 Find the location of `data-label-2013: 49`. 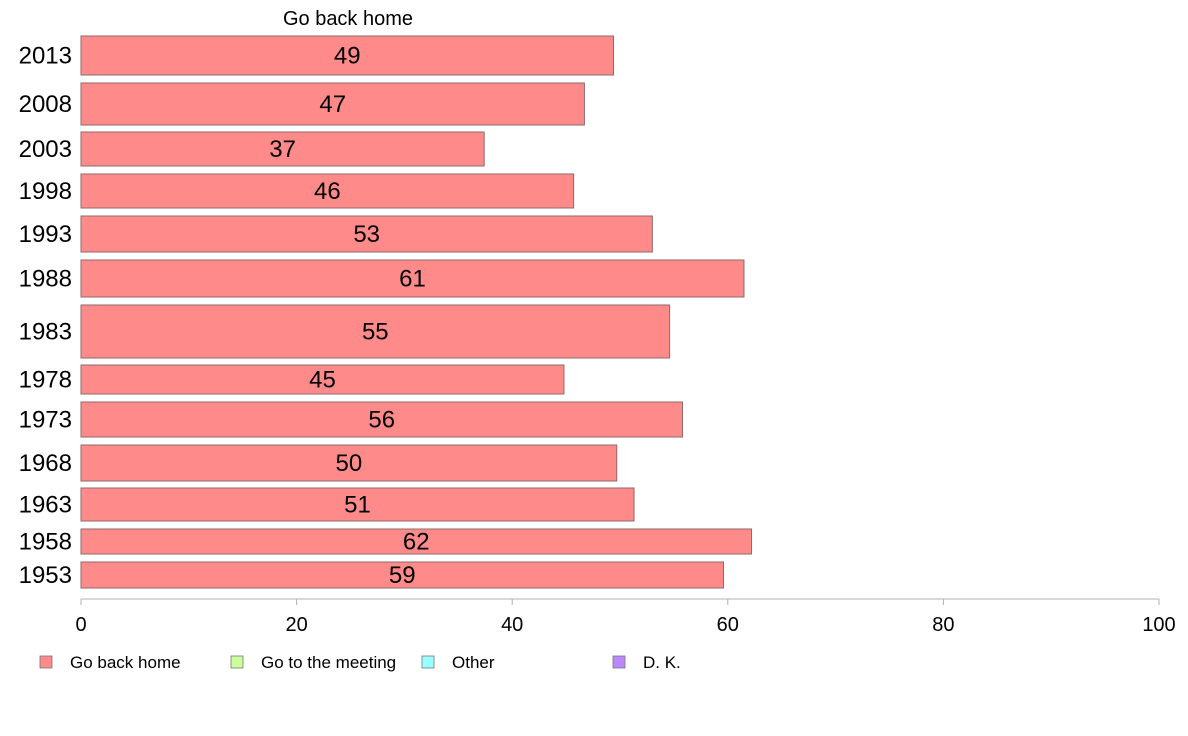

data-label-2013: 49 is located at coordinates (347, 56).